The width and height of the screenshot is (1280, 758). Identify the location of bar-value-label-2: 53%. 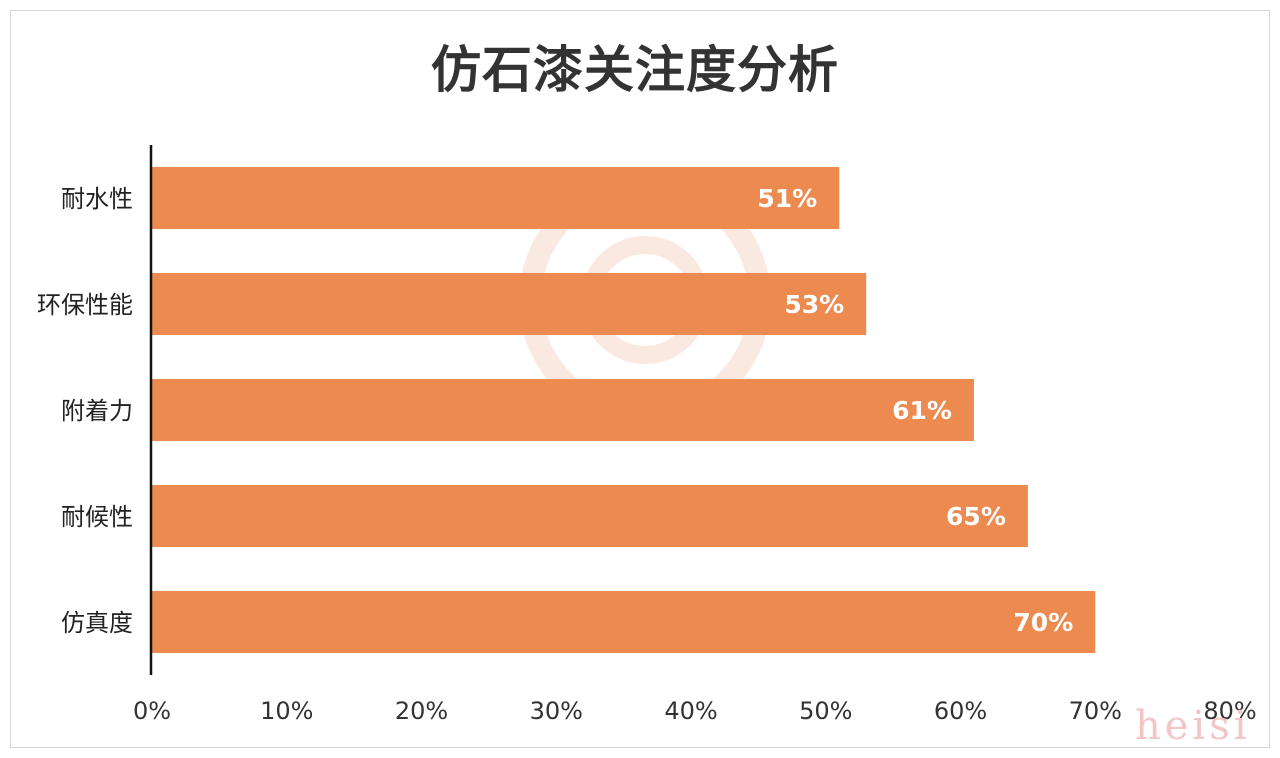
(814, 304).